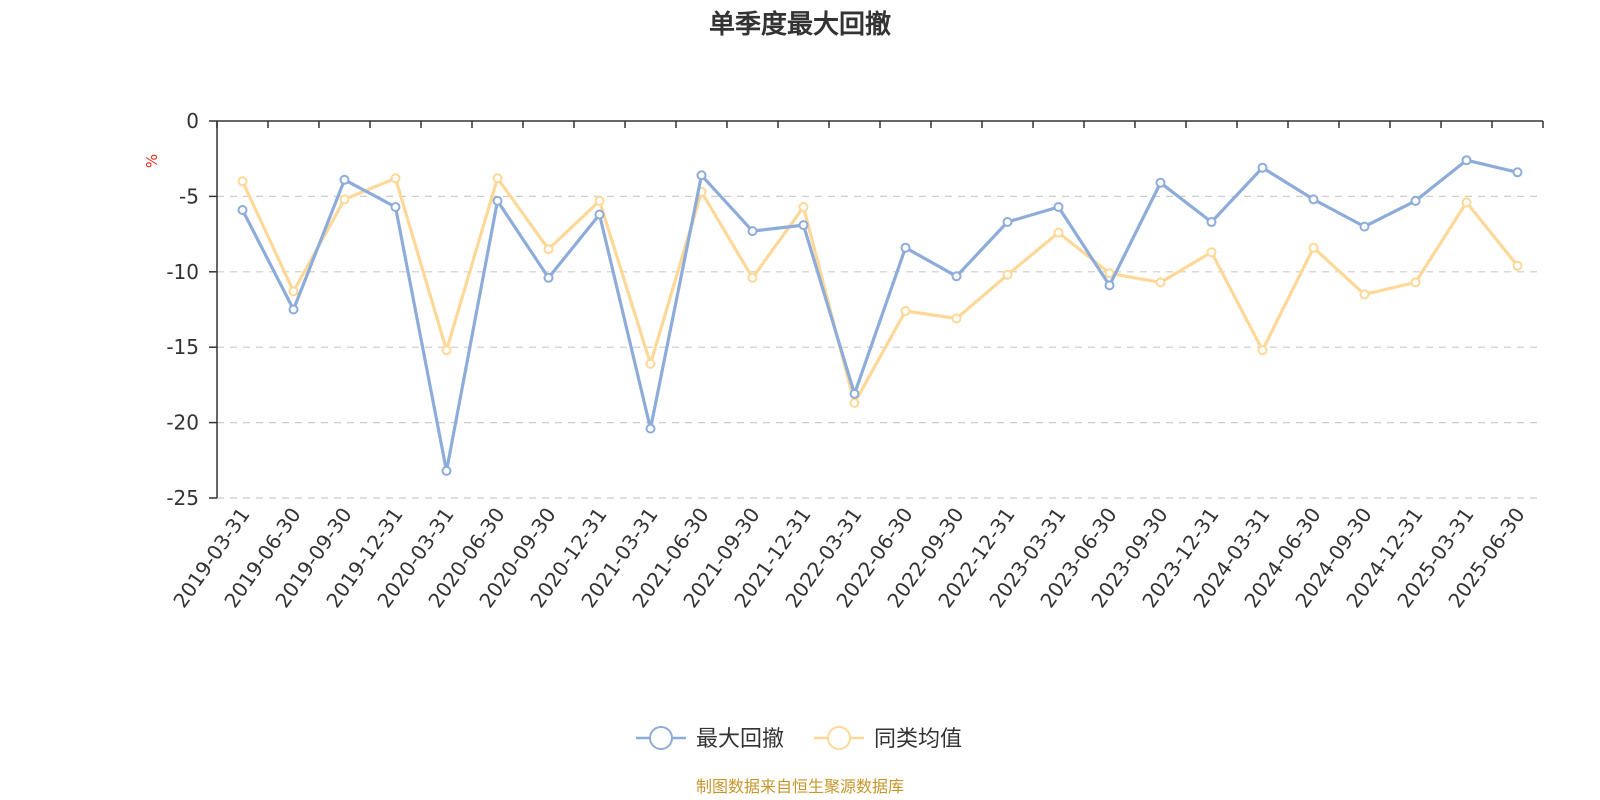  Describe the element at coordinates (799, 739) in the screenshot. I see `legend: 最大回撤 同类均值` at that location.